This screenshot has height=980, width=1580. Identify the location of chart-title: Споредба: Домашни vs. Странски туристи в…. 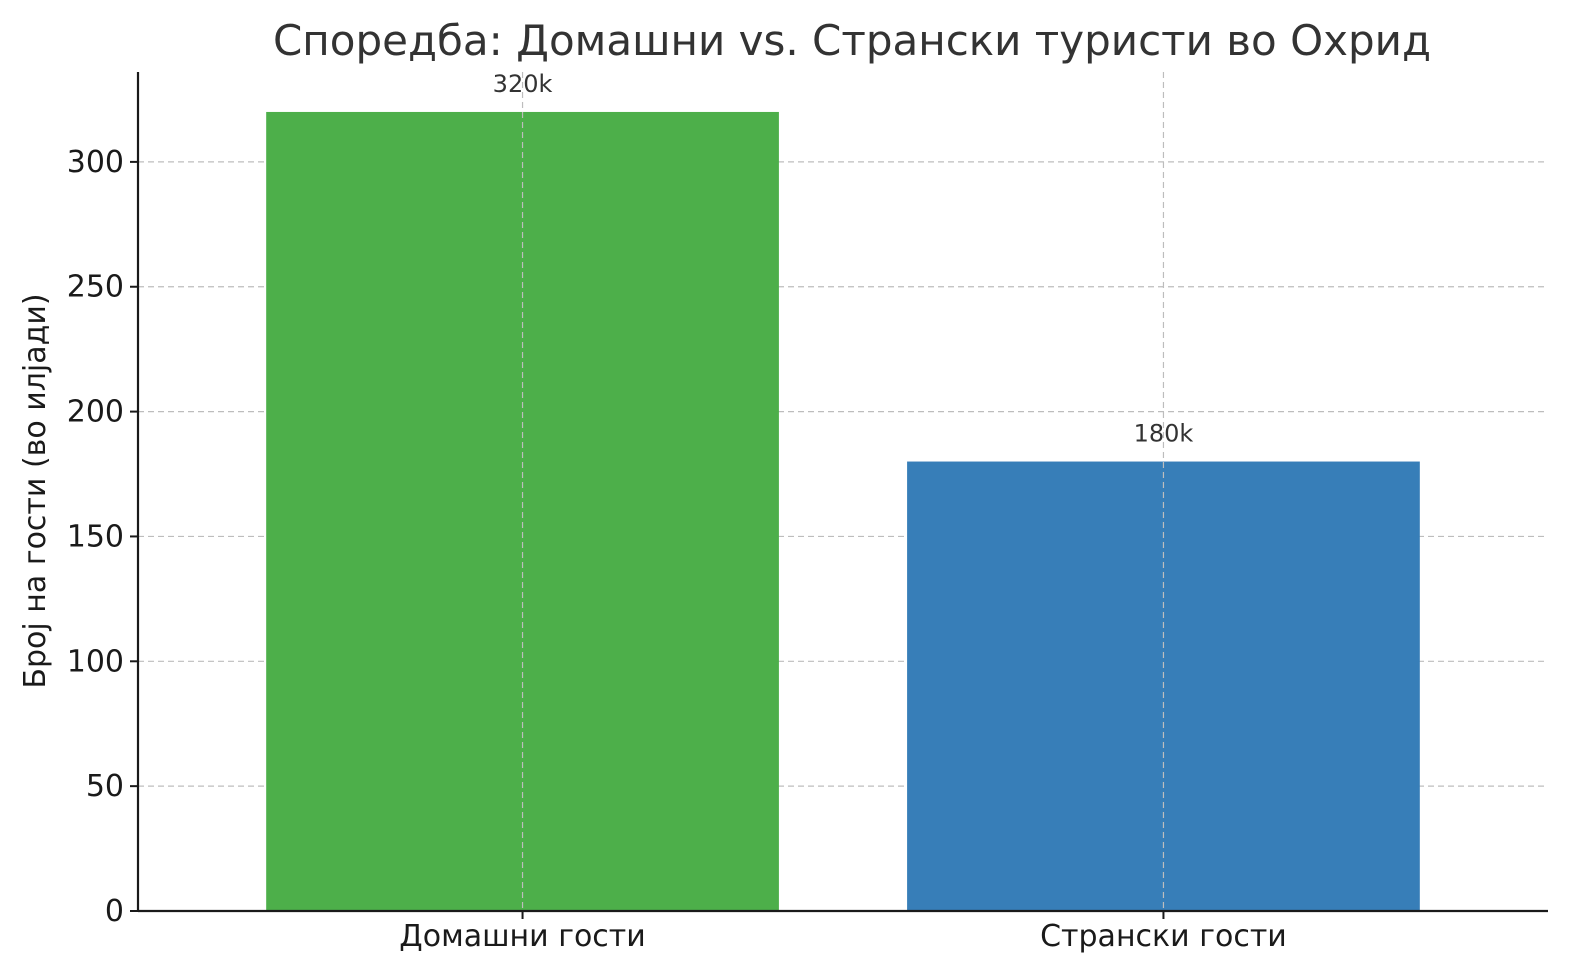
(852, 40).